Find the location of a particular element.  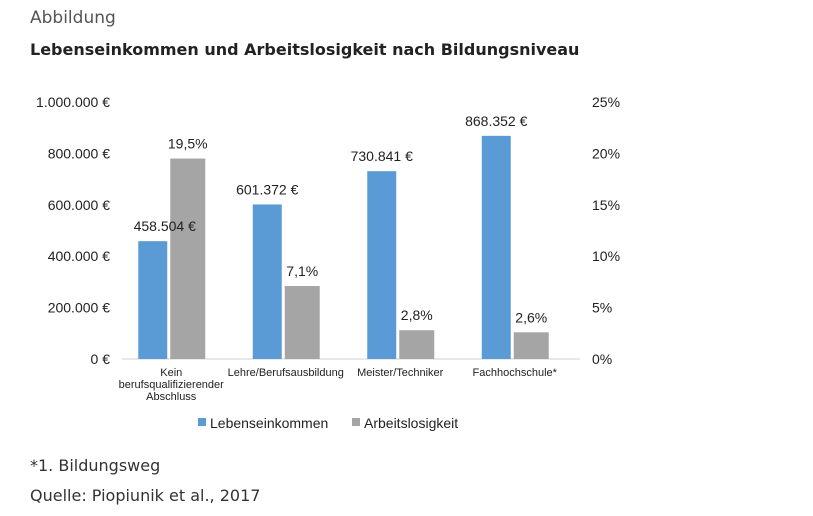

y-right-tick-label: 15% is located at coordinates (606, 205).